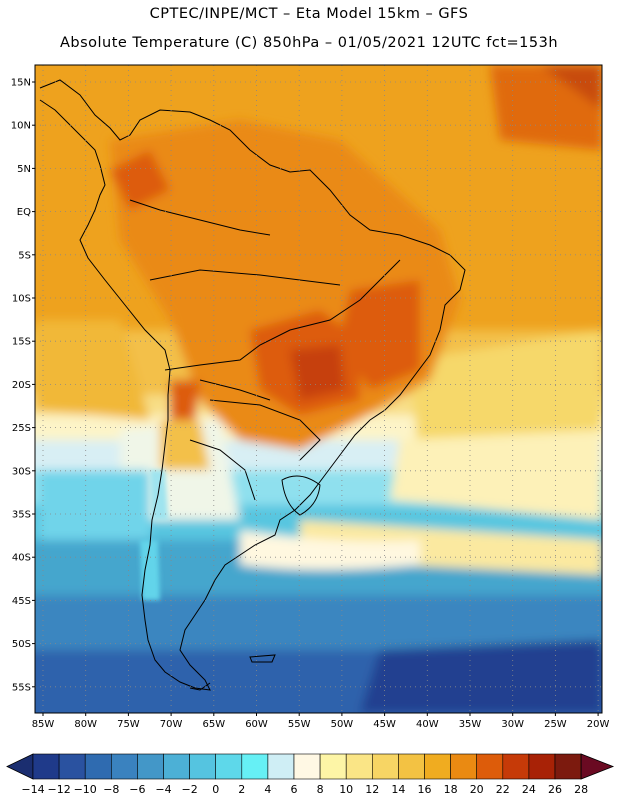  I want to click on lat-label-10n: 10N, so click(21, 126).